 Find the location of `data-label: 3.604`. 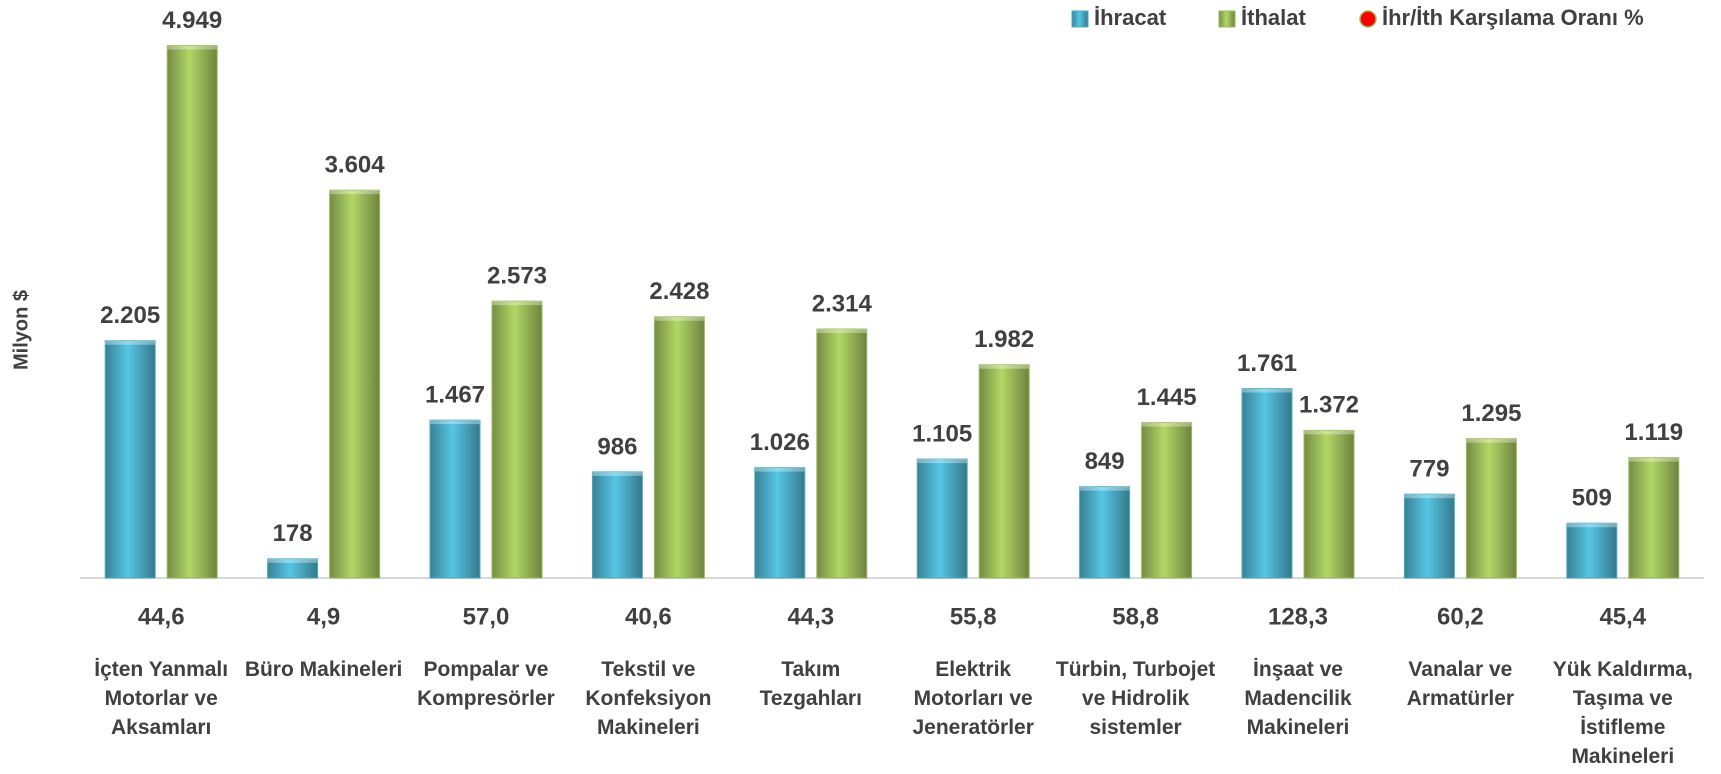

data-label: 3.604 is located at coordinates (355, 165).